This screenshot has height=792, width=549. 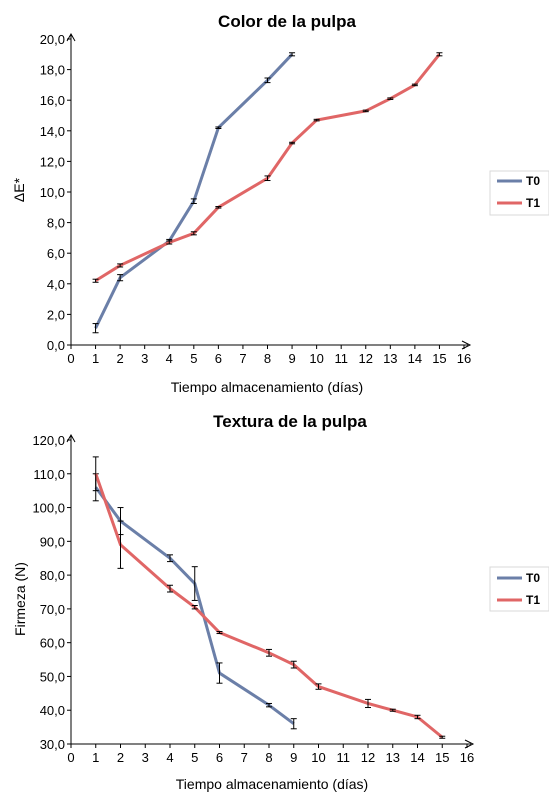 What do you see at coordinates (290, 421) in the screenshot?
I see `chart-title: Textura de la pulpa` at bounding box center [290, 421].